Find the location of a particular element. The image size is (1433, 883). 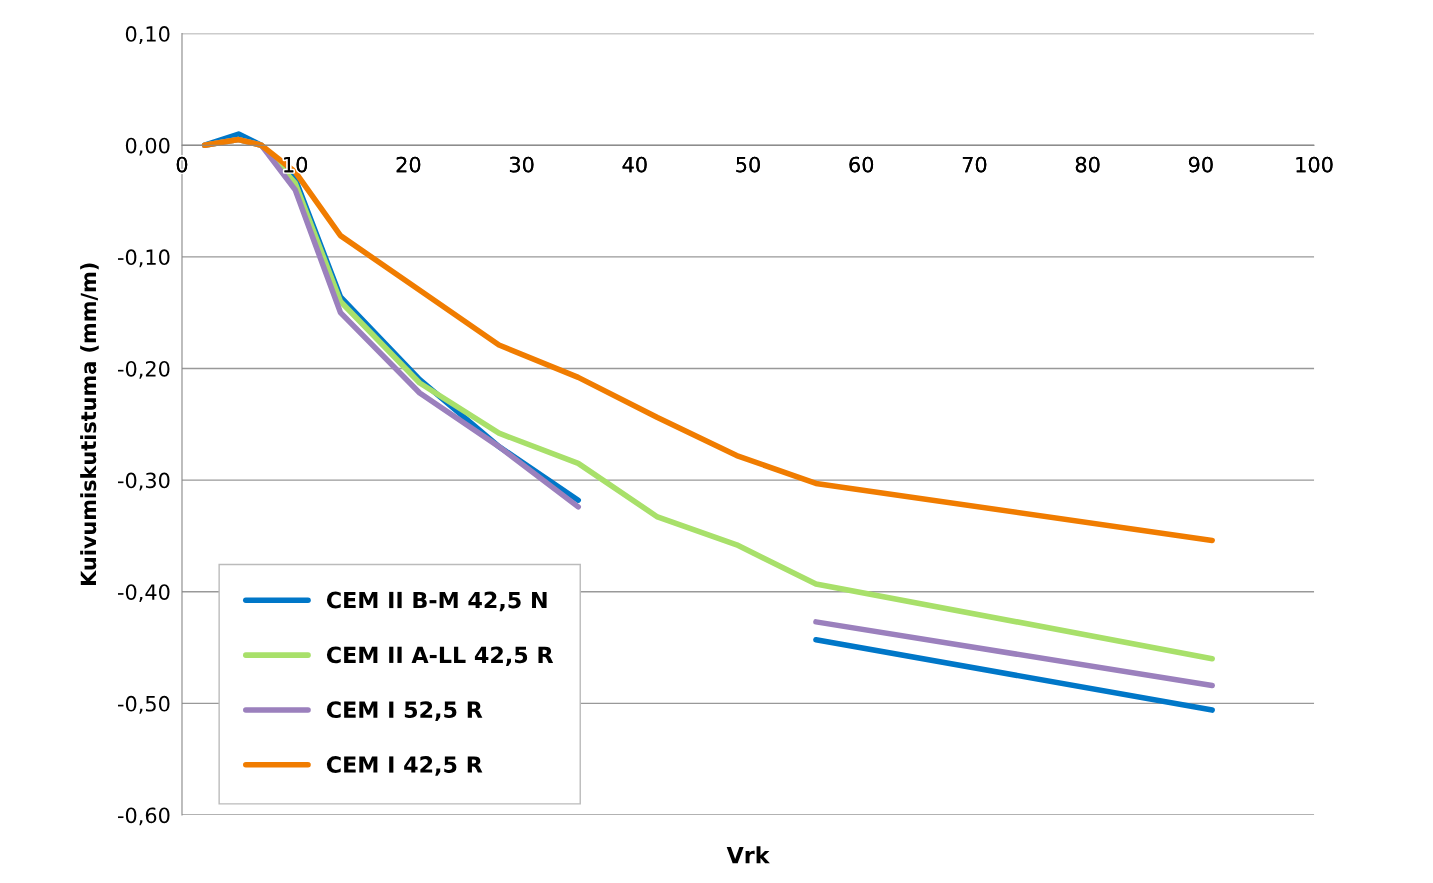

x-axis-title: Vrk is located at coordinates (748, 855).